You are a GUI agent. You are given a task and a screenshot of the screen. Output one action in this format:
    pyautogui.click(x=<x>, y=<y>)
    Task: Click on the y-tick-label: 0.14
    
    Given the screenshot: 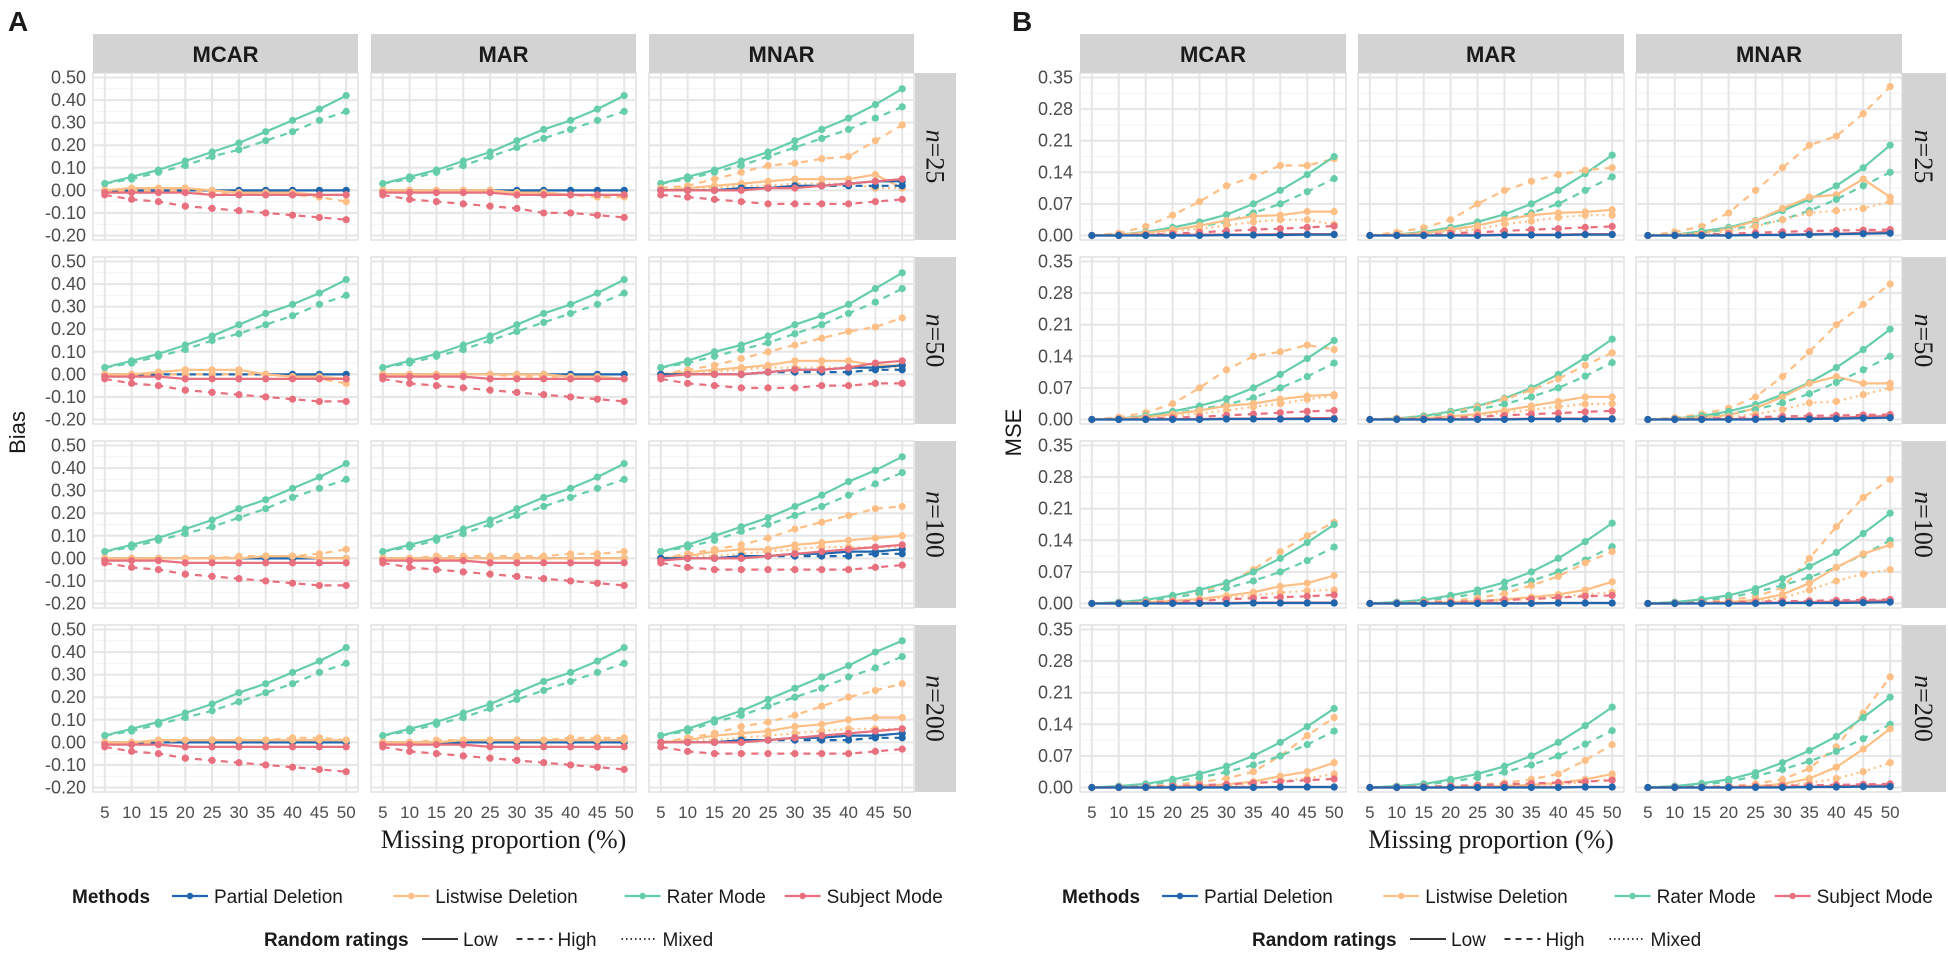 What is the action you would take?
    pyautogui.click(x=1055, y=540)
    